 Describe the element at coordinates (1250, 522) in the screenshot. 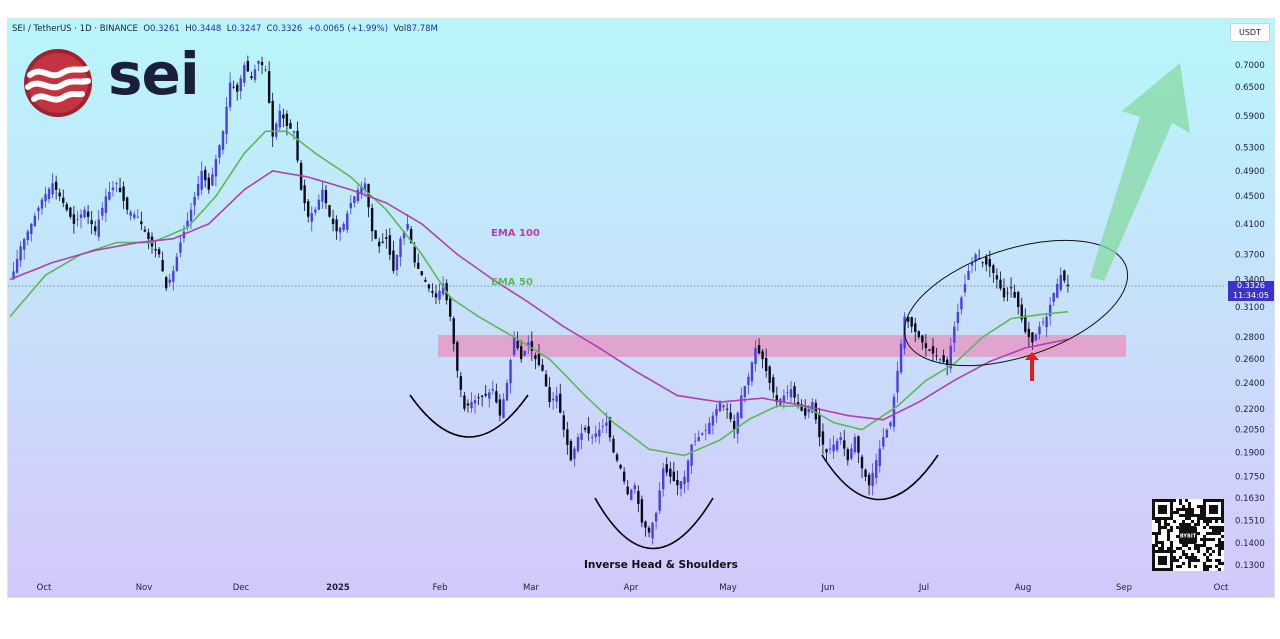

I see `price-tick-label: 0.1510` at that location.